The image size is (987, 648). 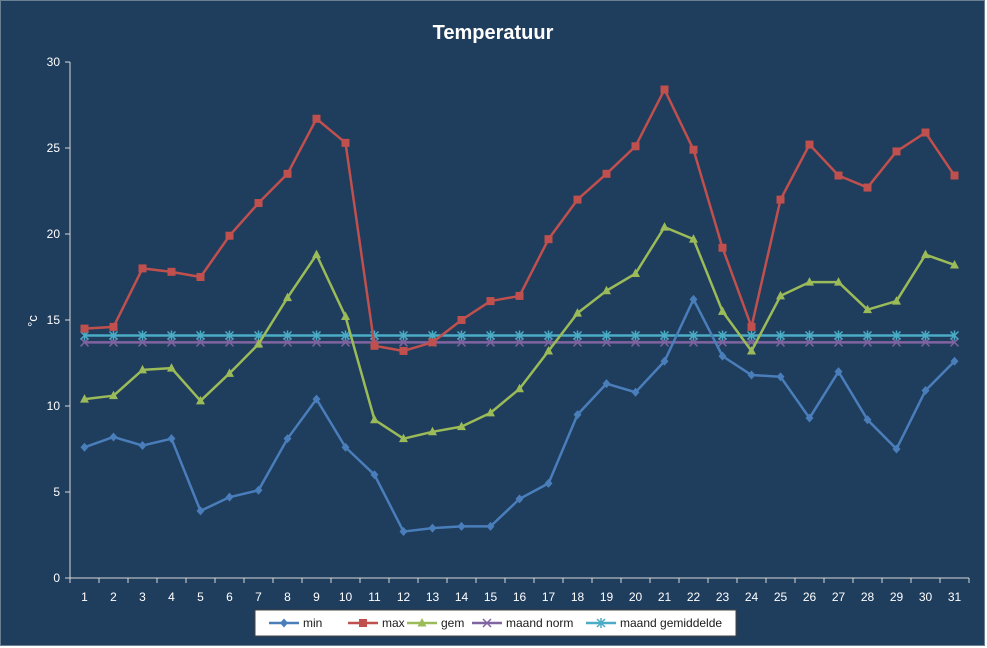 I want to click on series-maand-norm, so click(x=519, y=342).